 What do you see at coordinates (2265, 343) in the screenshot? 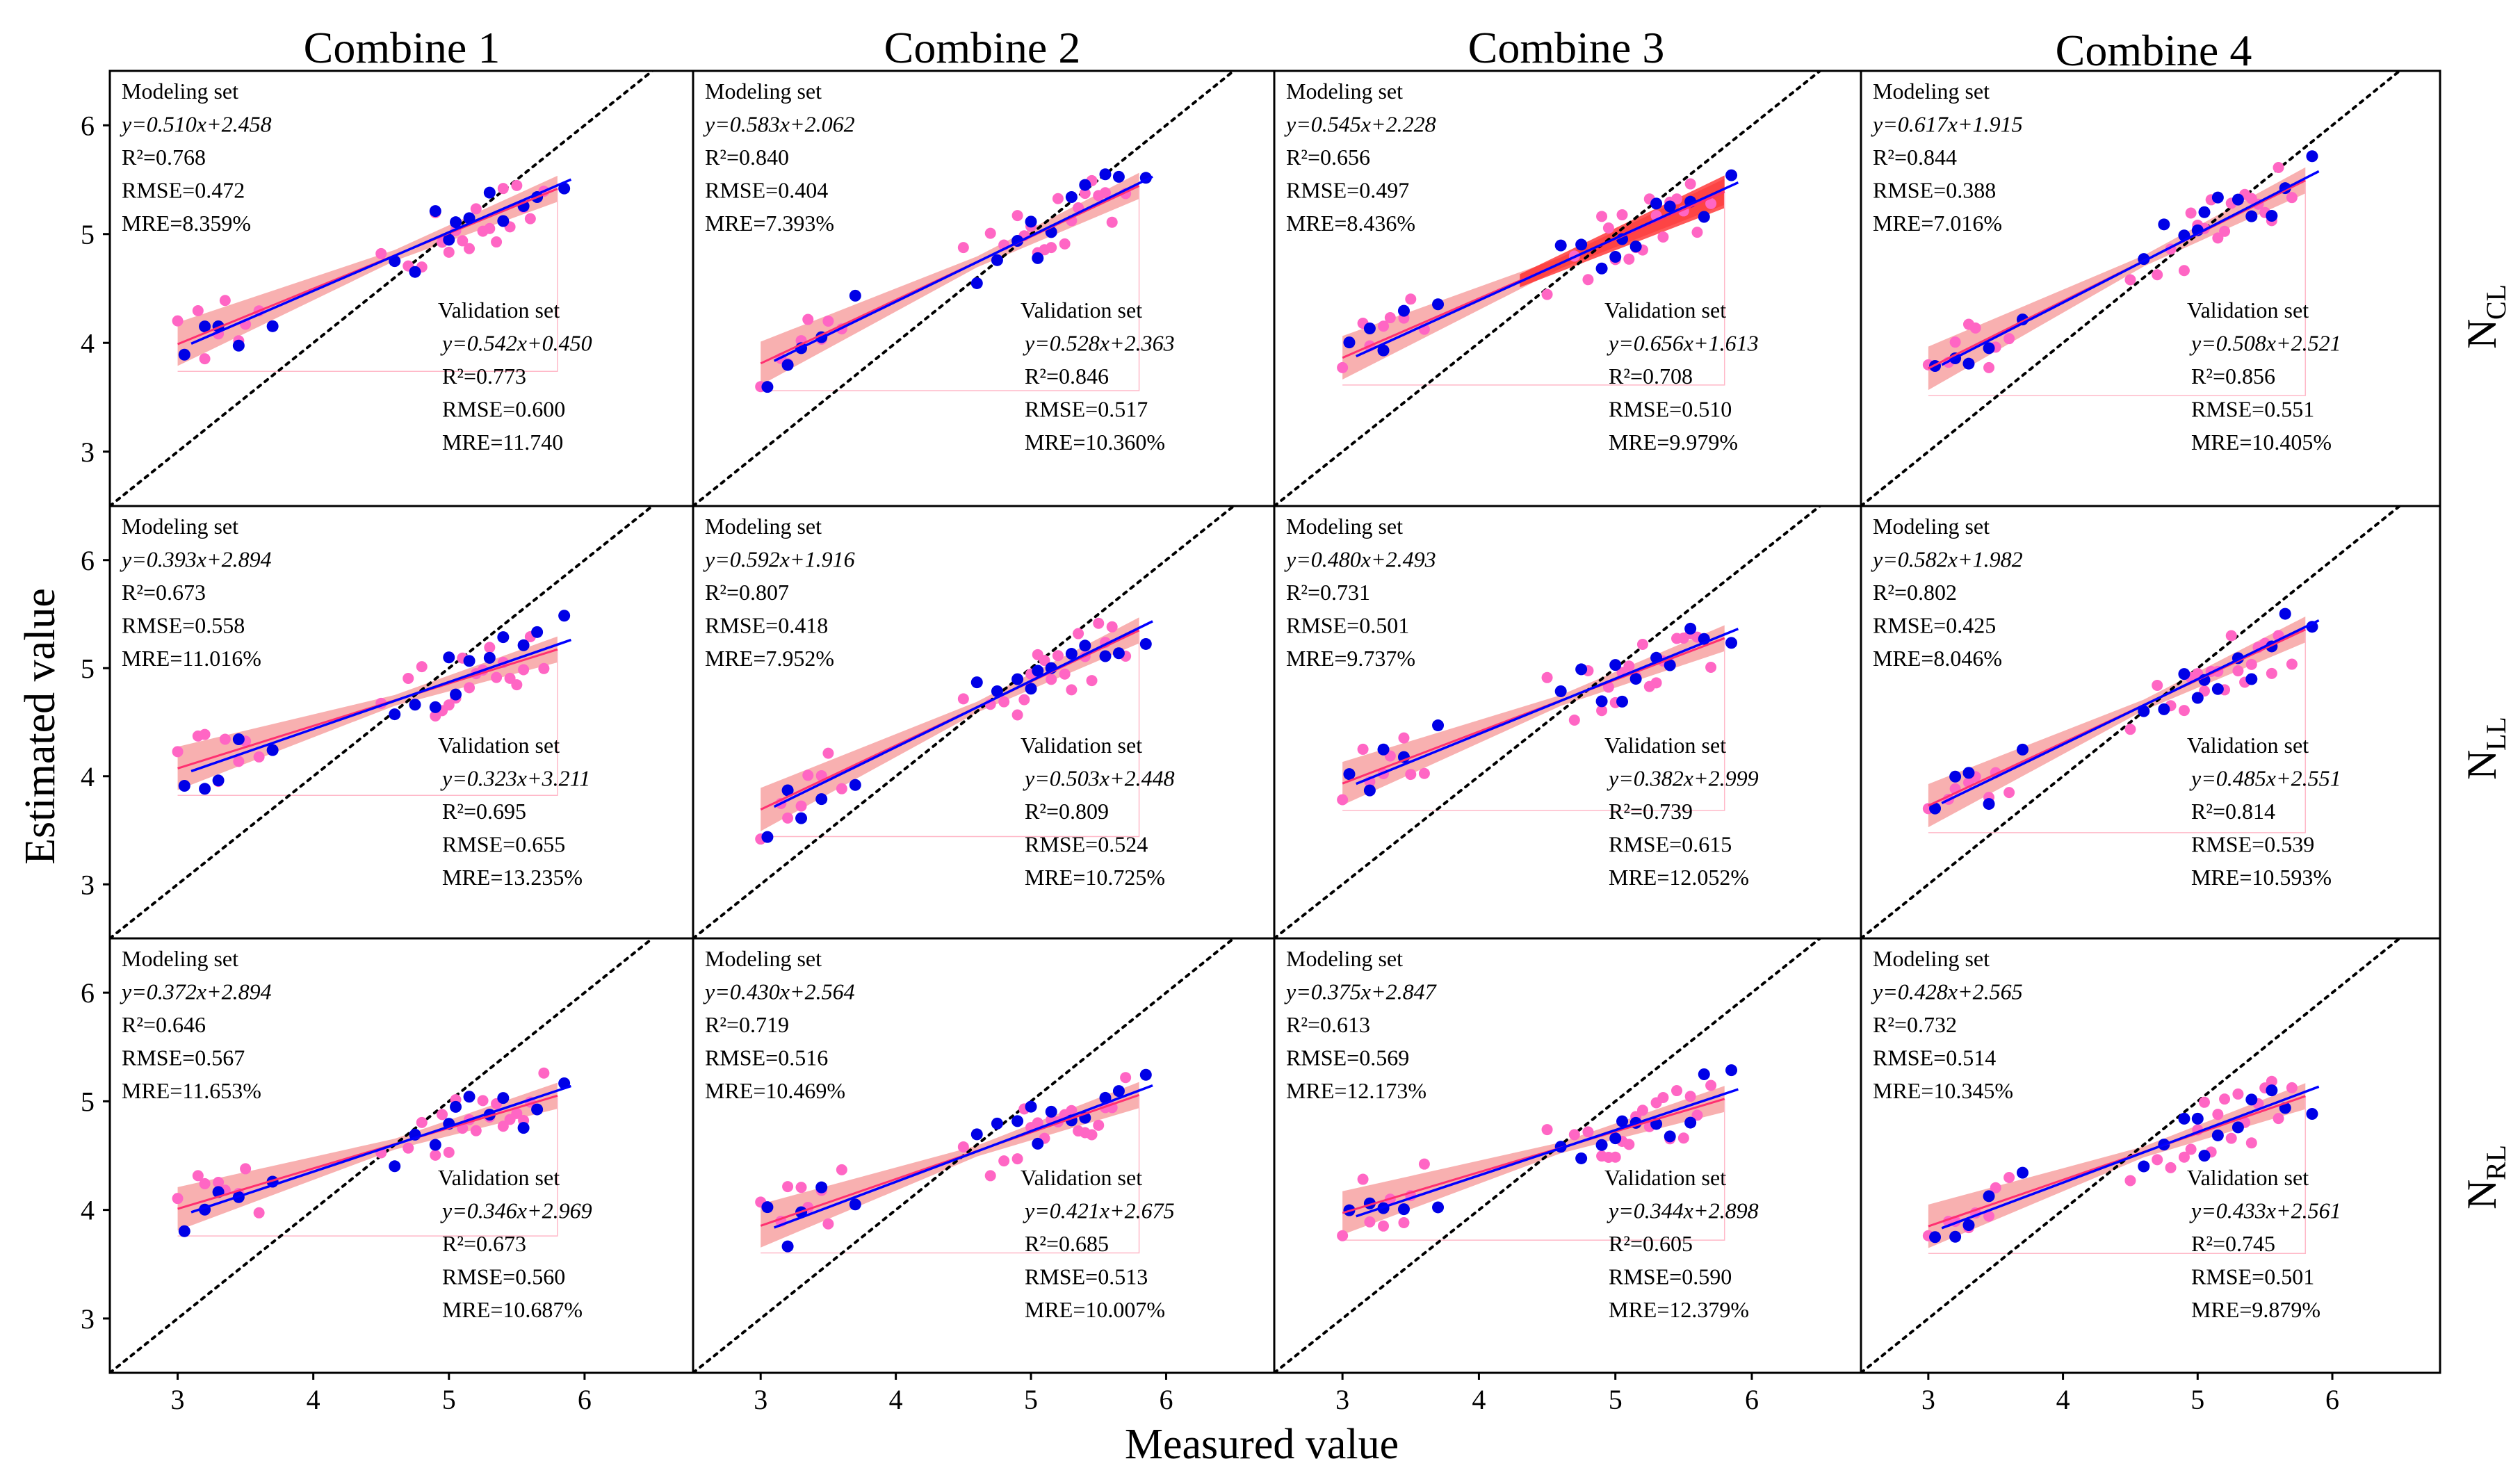
I see `validation-equation: y=0.508x+2.521` at bounding box center [2265, 343].